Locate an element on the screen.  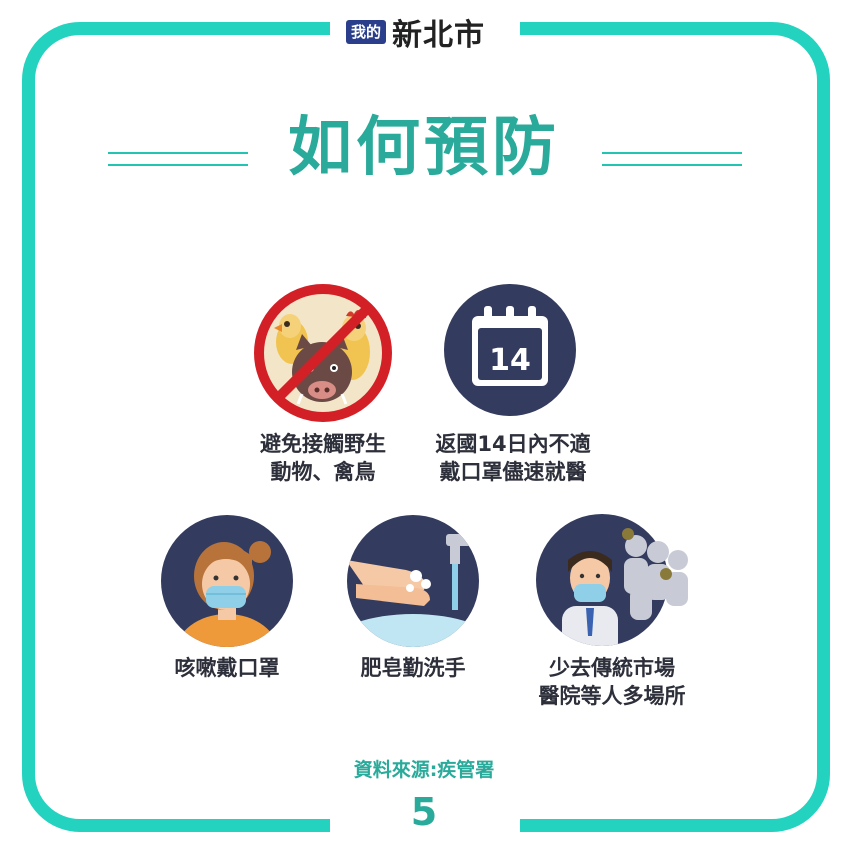
calendar-day-label: 14 is located at coordinates (510, 360).